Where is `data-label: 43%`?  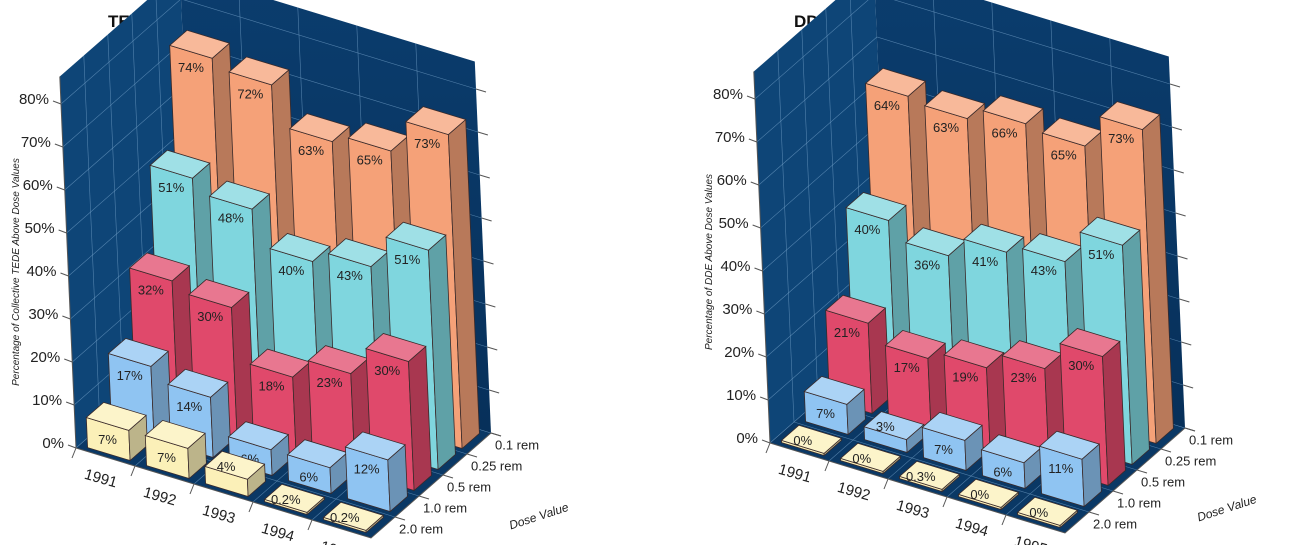
data-label: 43% is located at coordinates (350, 275).